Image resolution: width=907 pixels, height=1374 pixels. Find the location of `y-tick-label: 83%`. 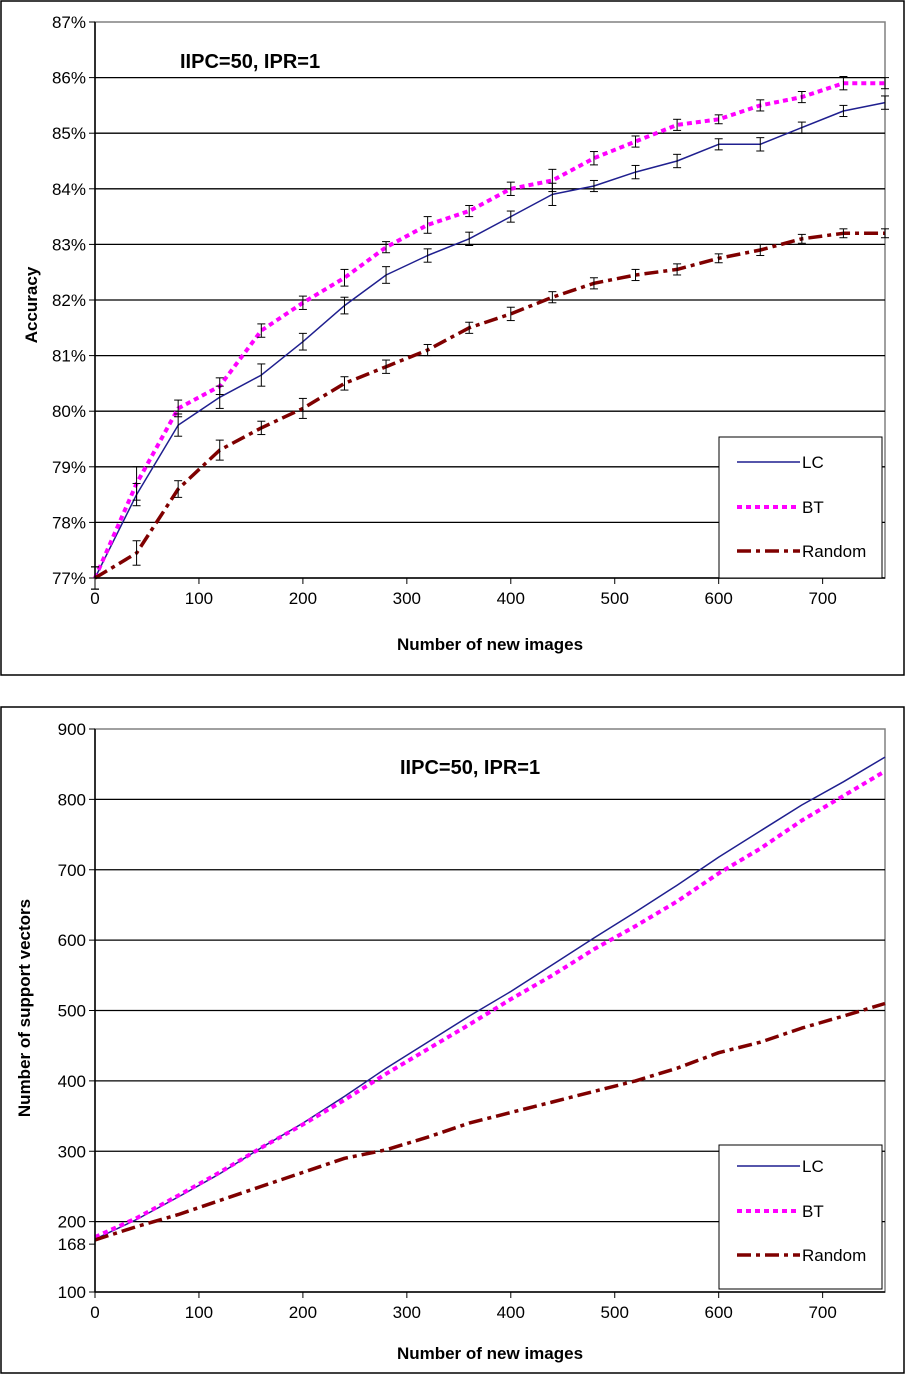

y-tick-label: 83% is located at coordinates (69, 244).